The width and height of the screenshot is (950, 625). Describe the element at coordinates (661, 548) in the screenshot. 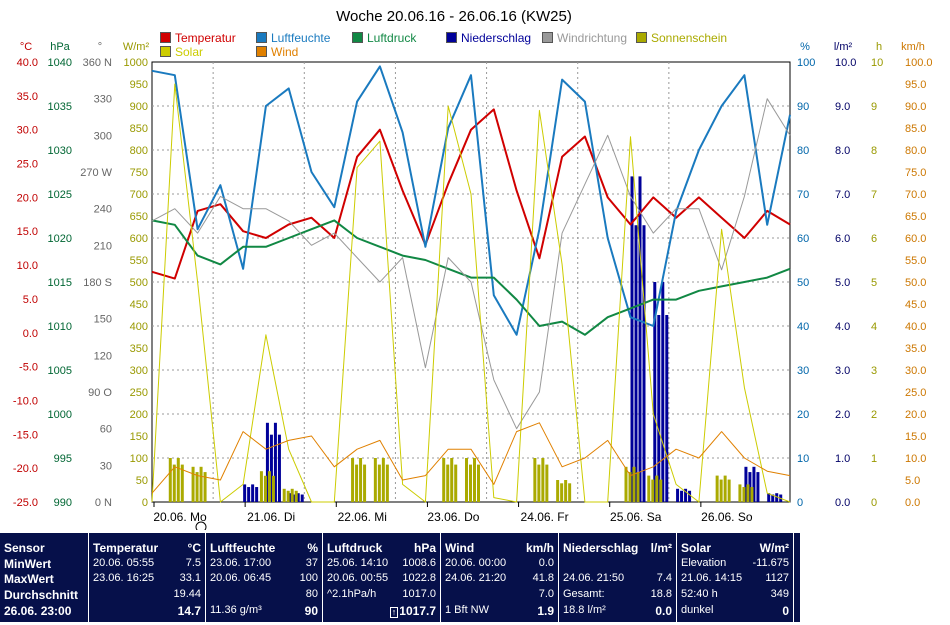

I see `niederschlag-unit: l/m²` at that location.